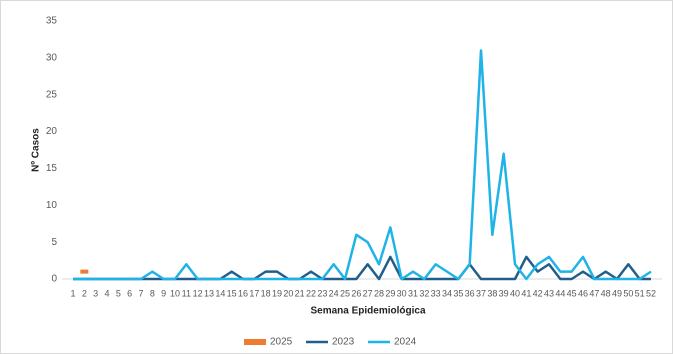 The width and height of the screenshot is (673, 354). I want to click on x-tick-label: 34, so click(447, 293).